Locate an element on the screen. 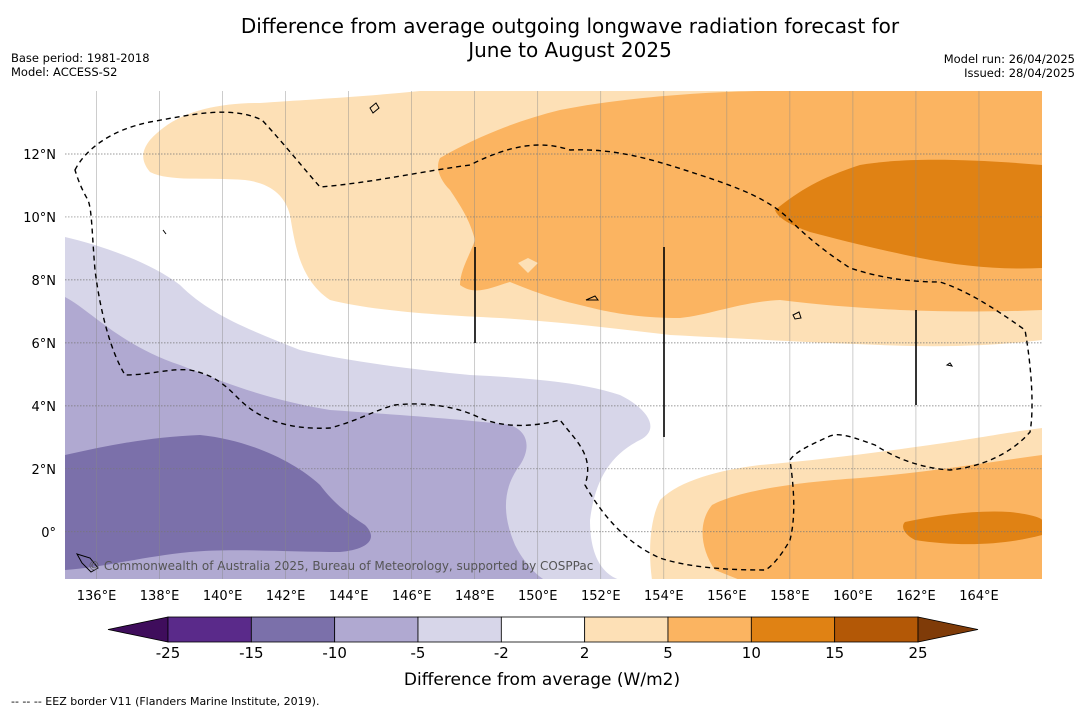 This screenshot has width=1085, height=713. colorbar-title: Difference from average (W/m2) is located at coordinates (542, 680).